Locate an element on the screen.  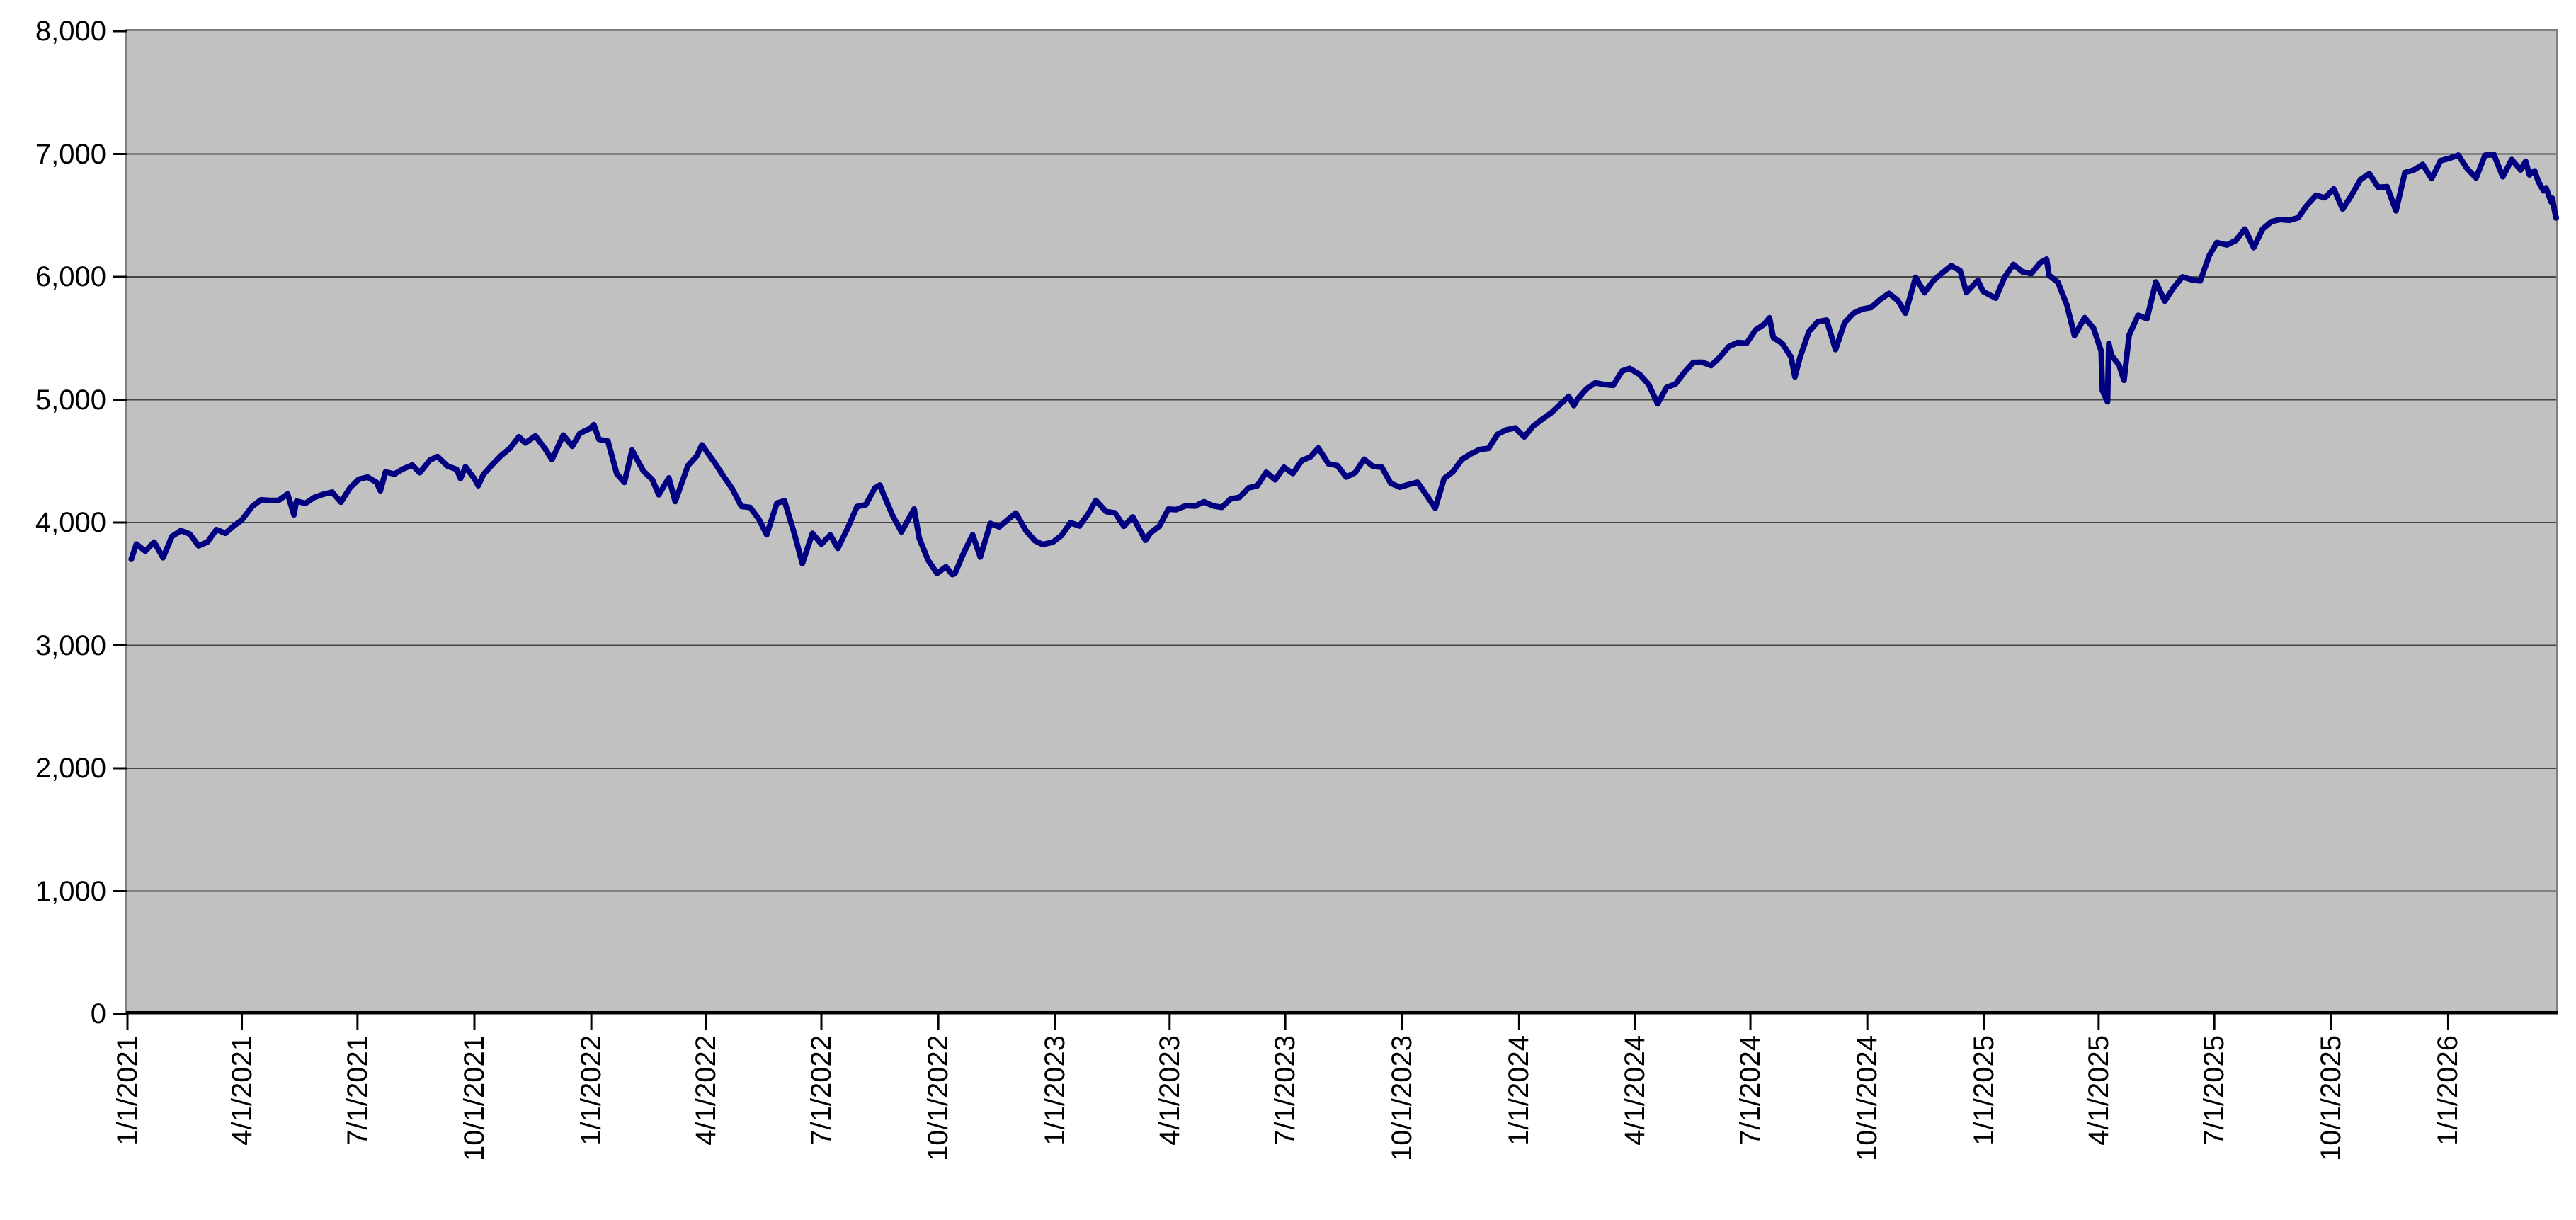
x-axis-tick-label: 7/1/2024 is located at coordinates (1751, 1090).